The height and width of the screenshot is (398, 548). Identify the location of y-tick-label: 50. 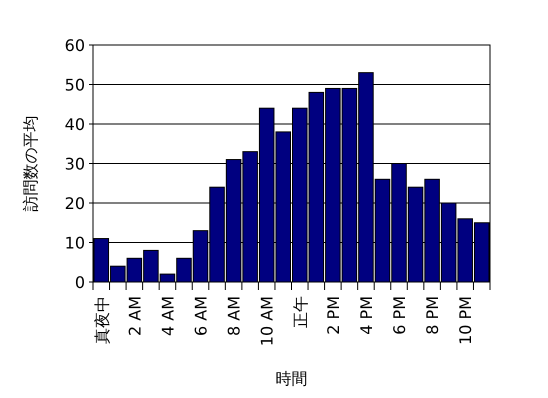
(74, 85).